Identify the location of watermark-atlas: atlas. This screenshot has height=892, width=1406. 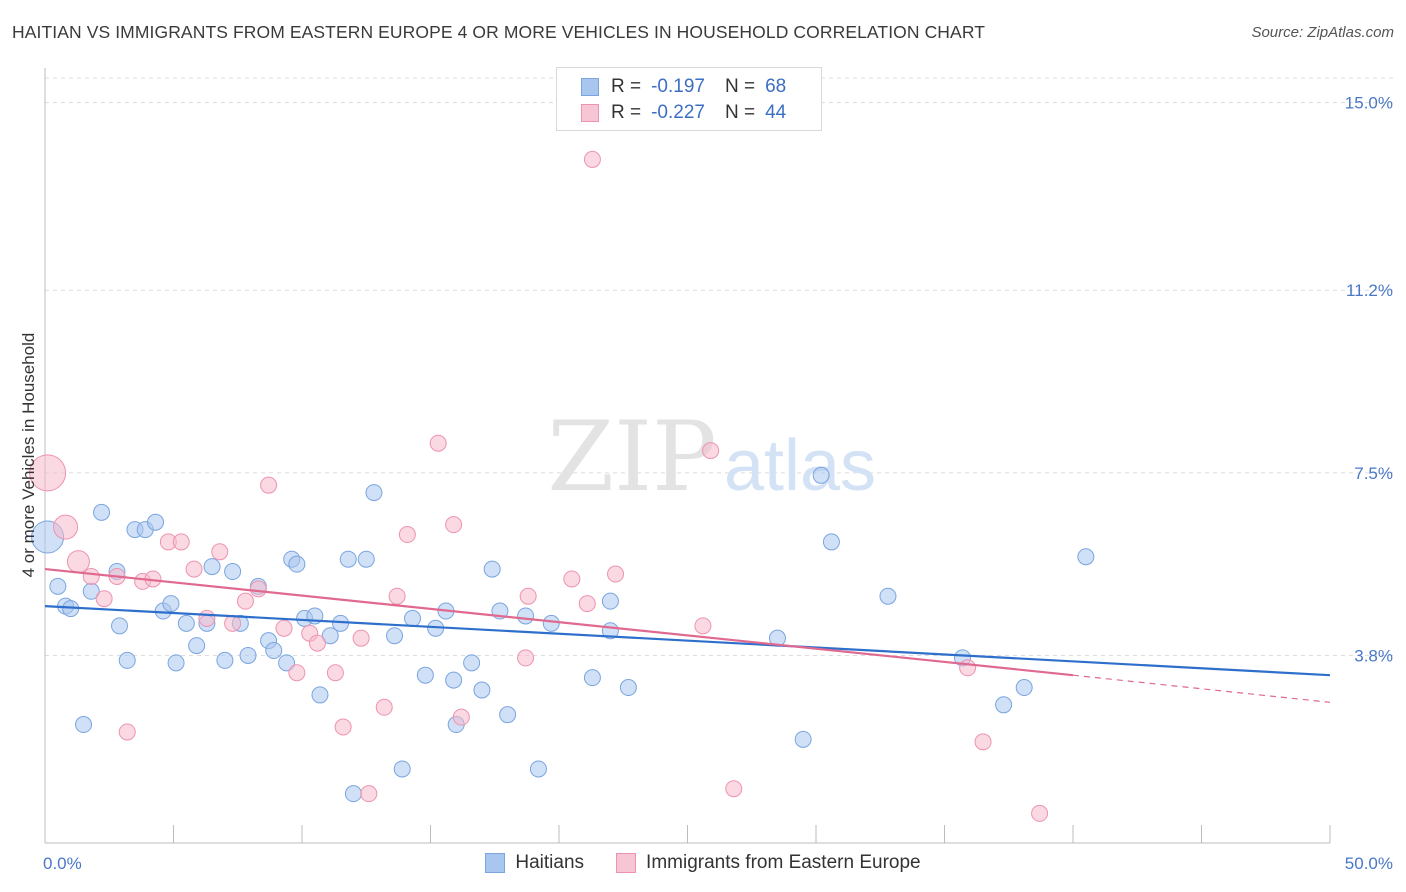
(800, 466).